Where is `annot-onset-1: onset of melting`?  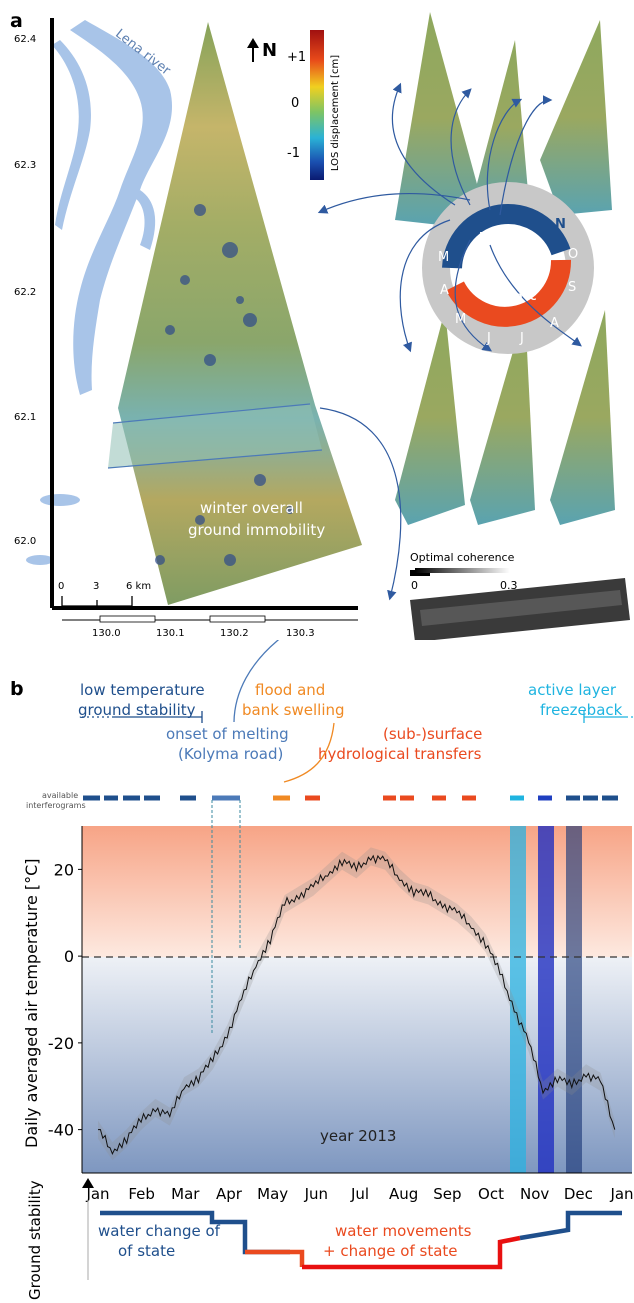
annot-onset-1: onset of melting is located at coordinates (227, 734).